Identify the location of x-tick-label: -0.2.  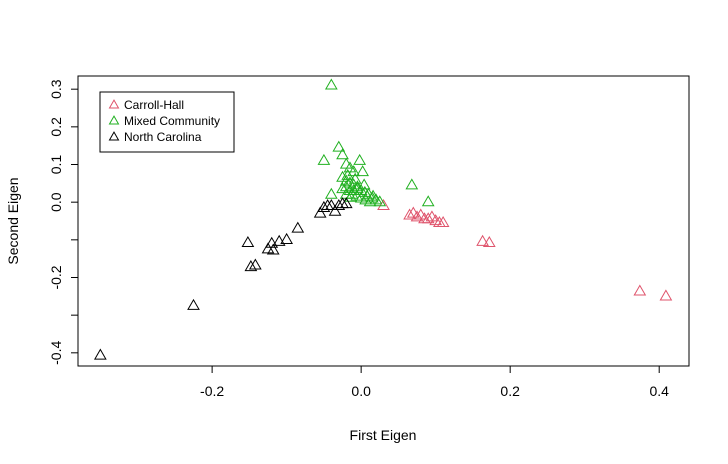
(212, 391).